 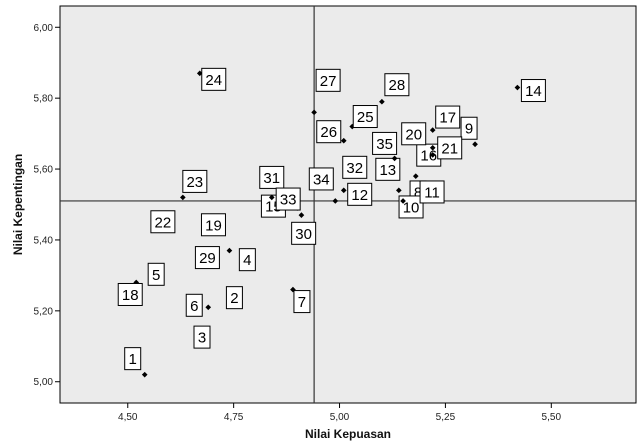 I want to click on point-label: 19, so click(x=213, y=225).